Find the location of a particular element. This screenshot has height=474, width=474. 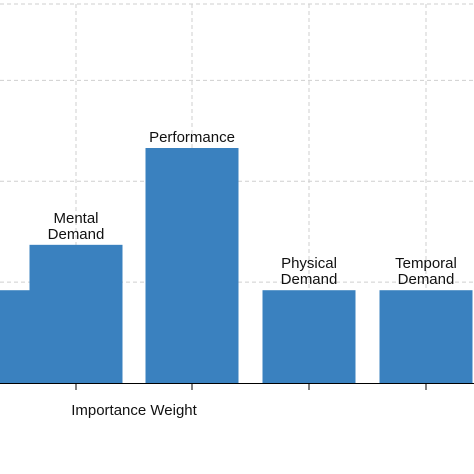

bar-temporal-demand is located at coordinates (426, 336).